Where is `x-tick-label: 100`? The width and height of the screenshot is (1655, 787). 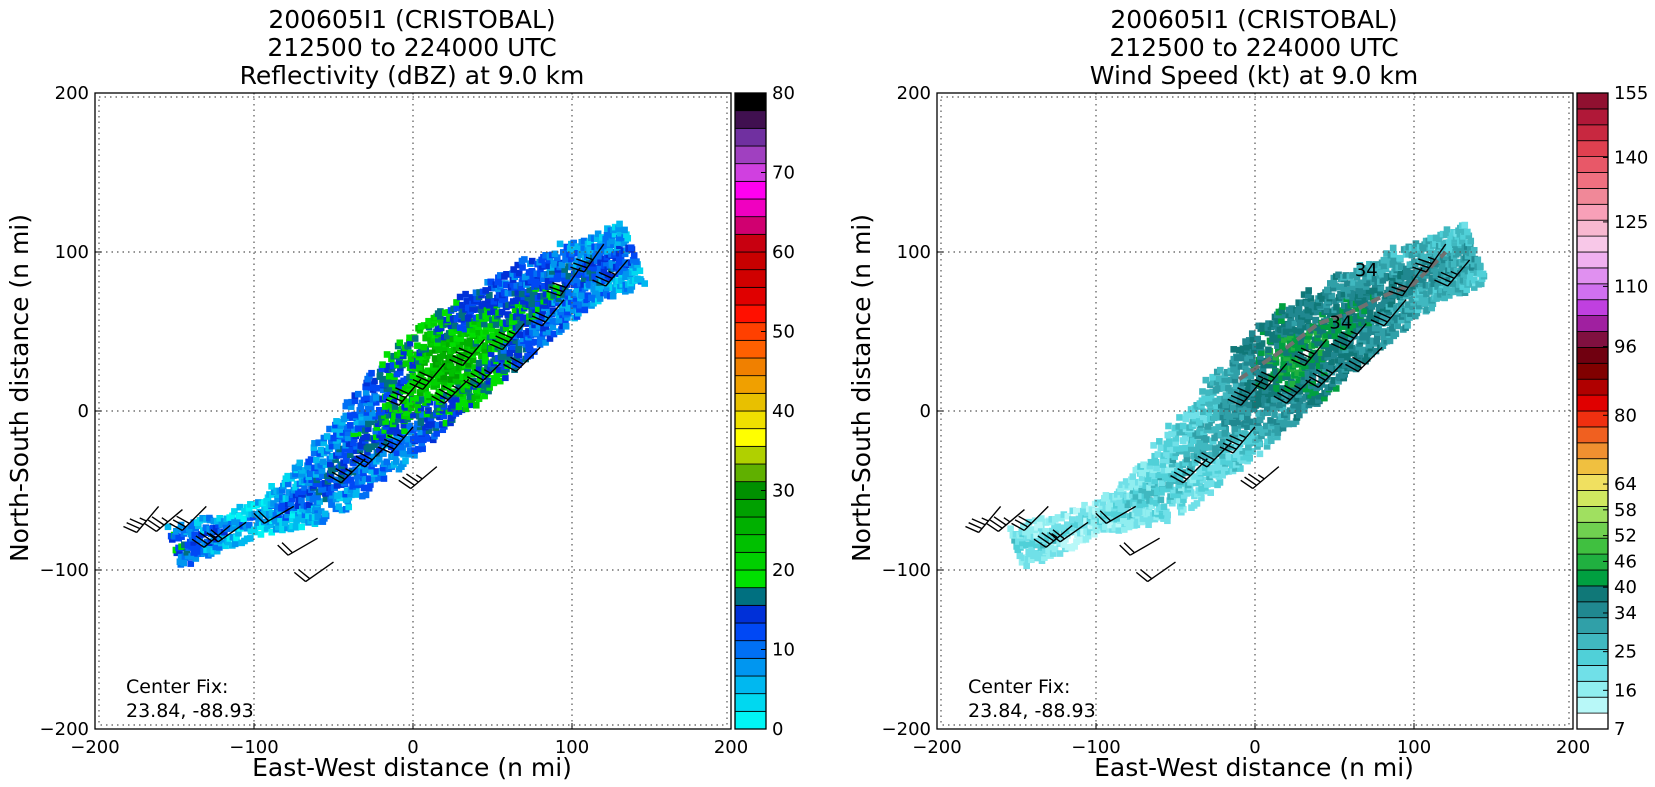
x-tick-label: 100 is located at coordinates (1414, 747).